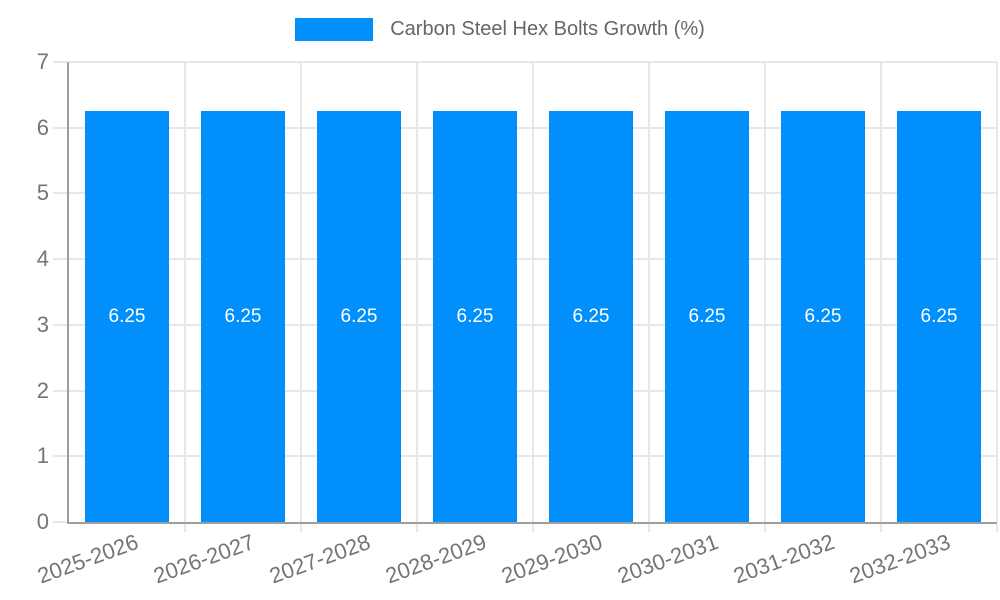  I want to click on y-tick-label: 0, so click(42, 521).